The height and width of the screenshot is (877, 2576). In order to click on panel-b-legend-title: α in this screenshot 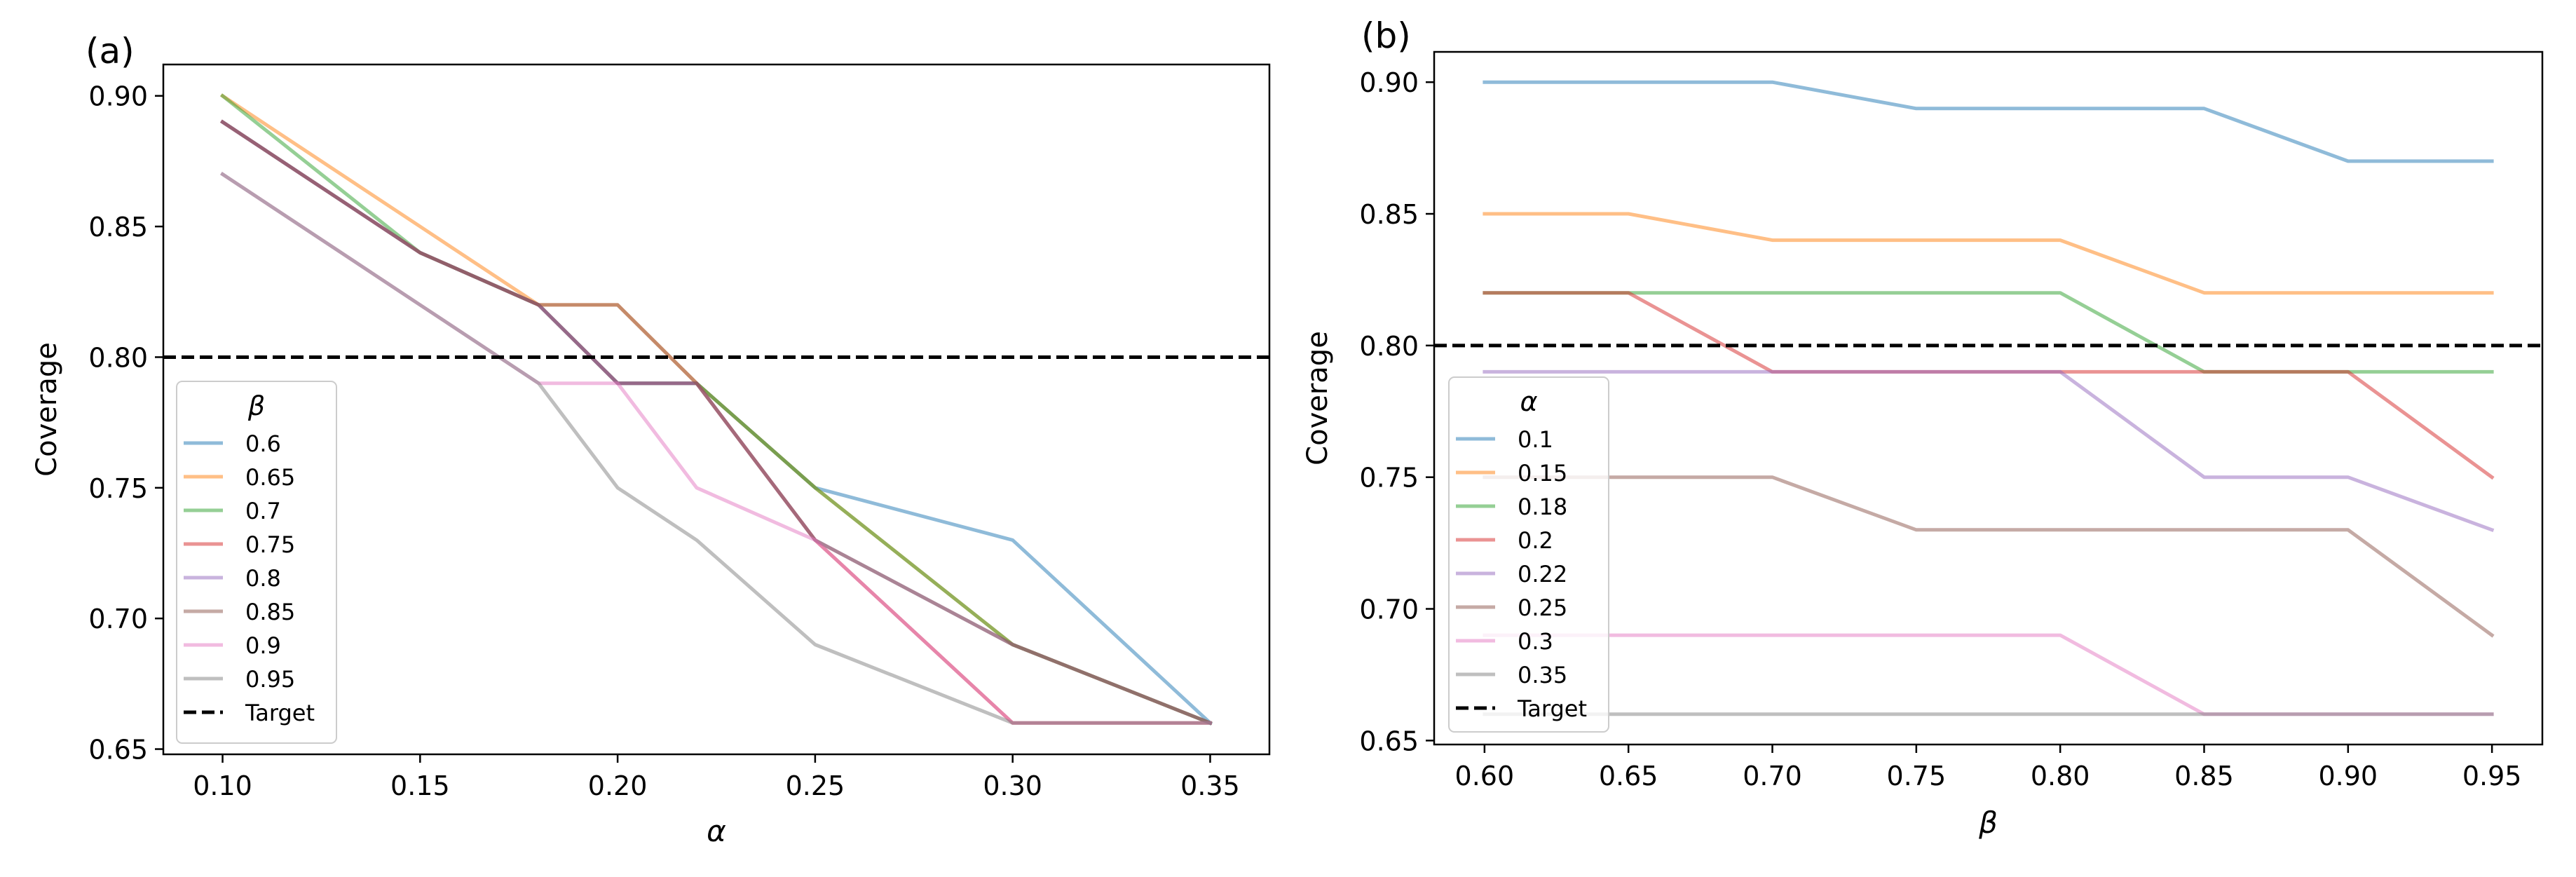, I will do `click(1529, 401)`.